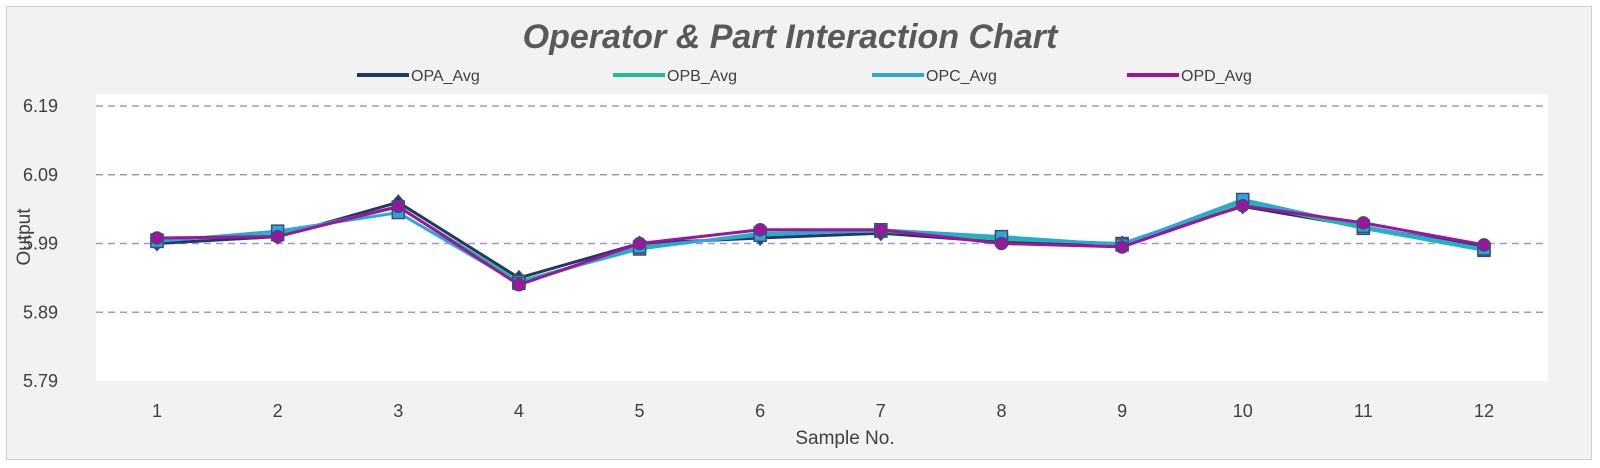 This screenshot has height=468, width=1600. What do you see at coordinates (1484, 411) in the screenshot?
I see `x-tick-label: 12` at bounding box center [1484, 411].